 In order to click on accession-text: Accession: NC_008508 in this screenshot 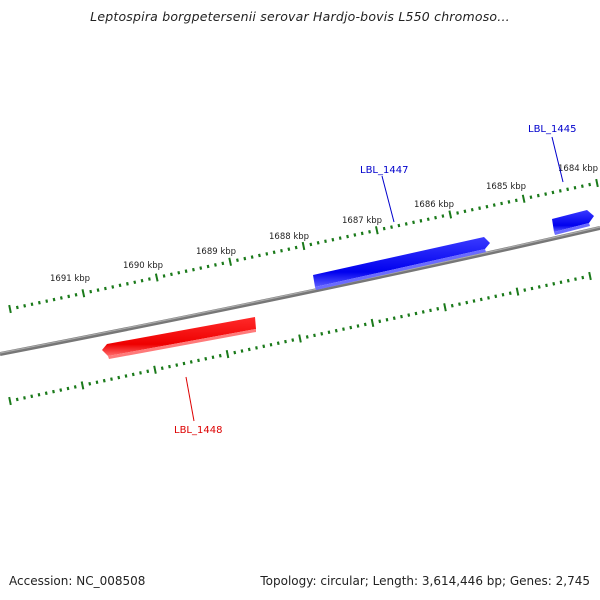, I will do `click(77, 581)`.